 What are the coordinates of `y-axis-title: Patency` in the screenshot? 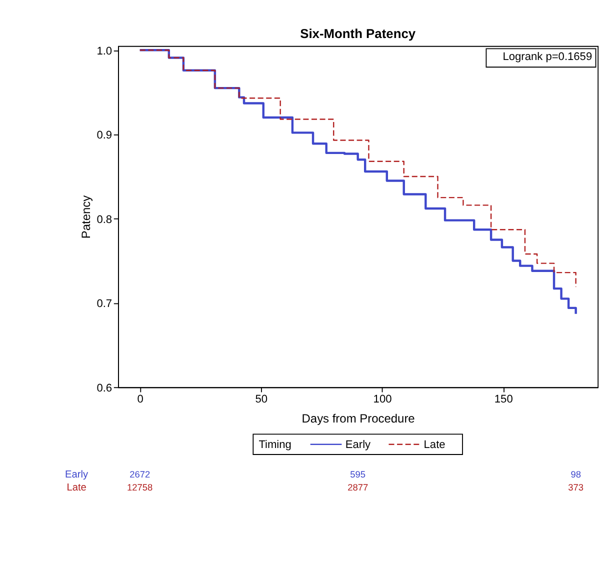 It's located at (86, 217).